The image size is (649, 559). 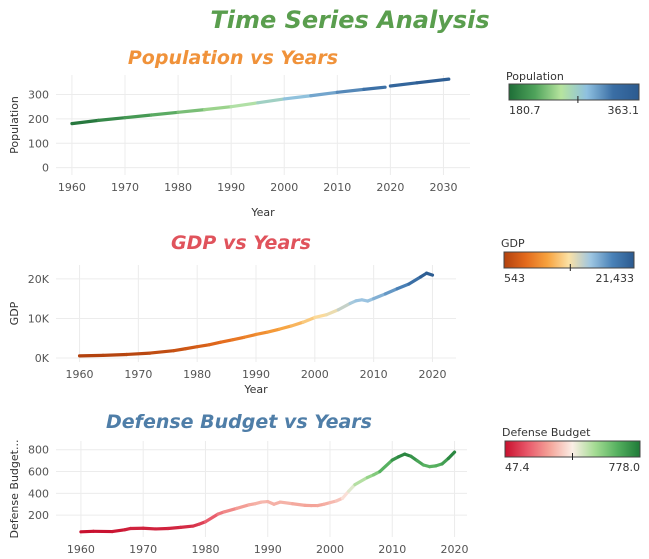 What do you see at coordinates (38, 119) in the screenshot?
I see `y-tick-label: 200` at bounding box center [38, 119].